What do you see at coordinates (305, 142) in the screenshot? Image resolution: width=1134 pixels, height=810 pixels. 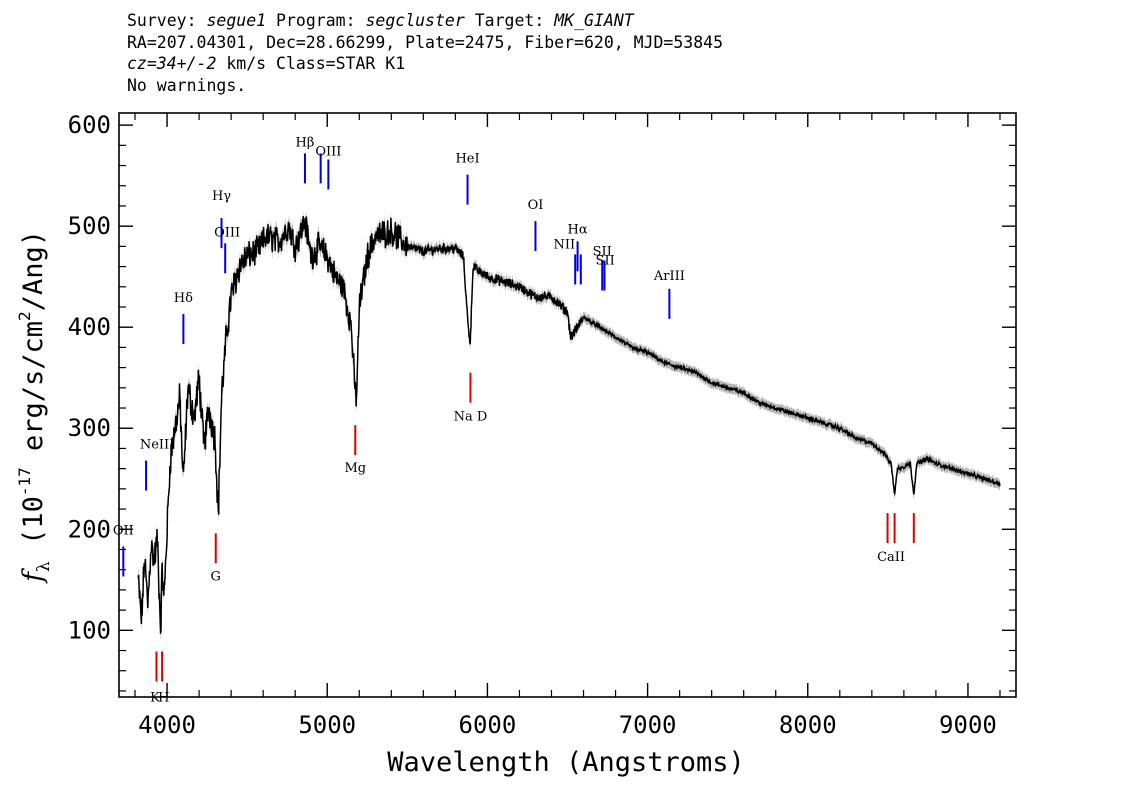 I see `spectral-line-label: Hβ` at bounding box center [305, 142].